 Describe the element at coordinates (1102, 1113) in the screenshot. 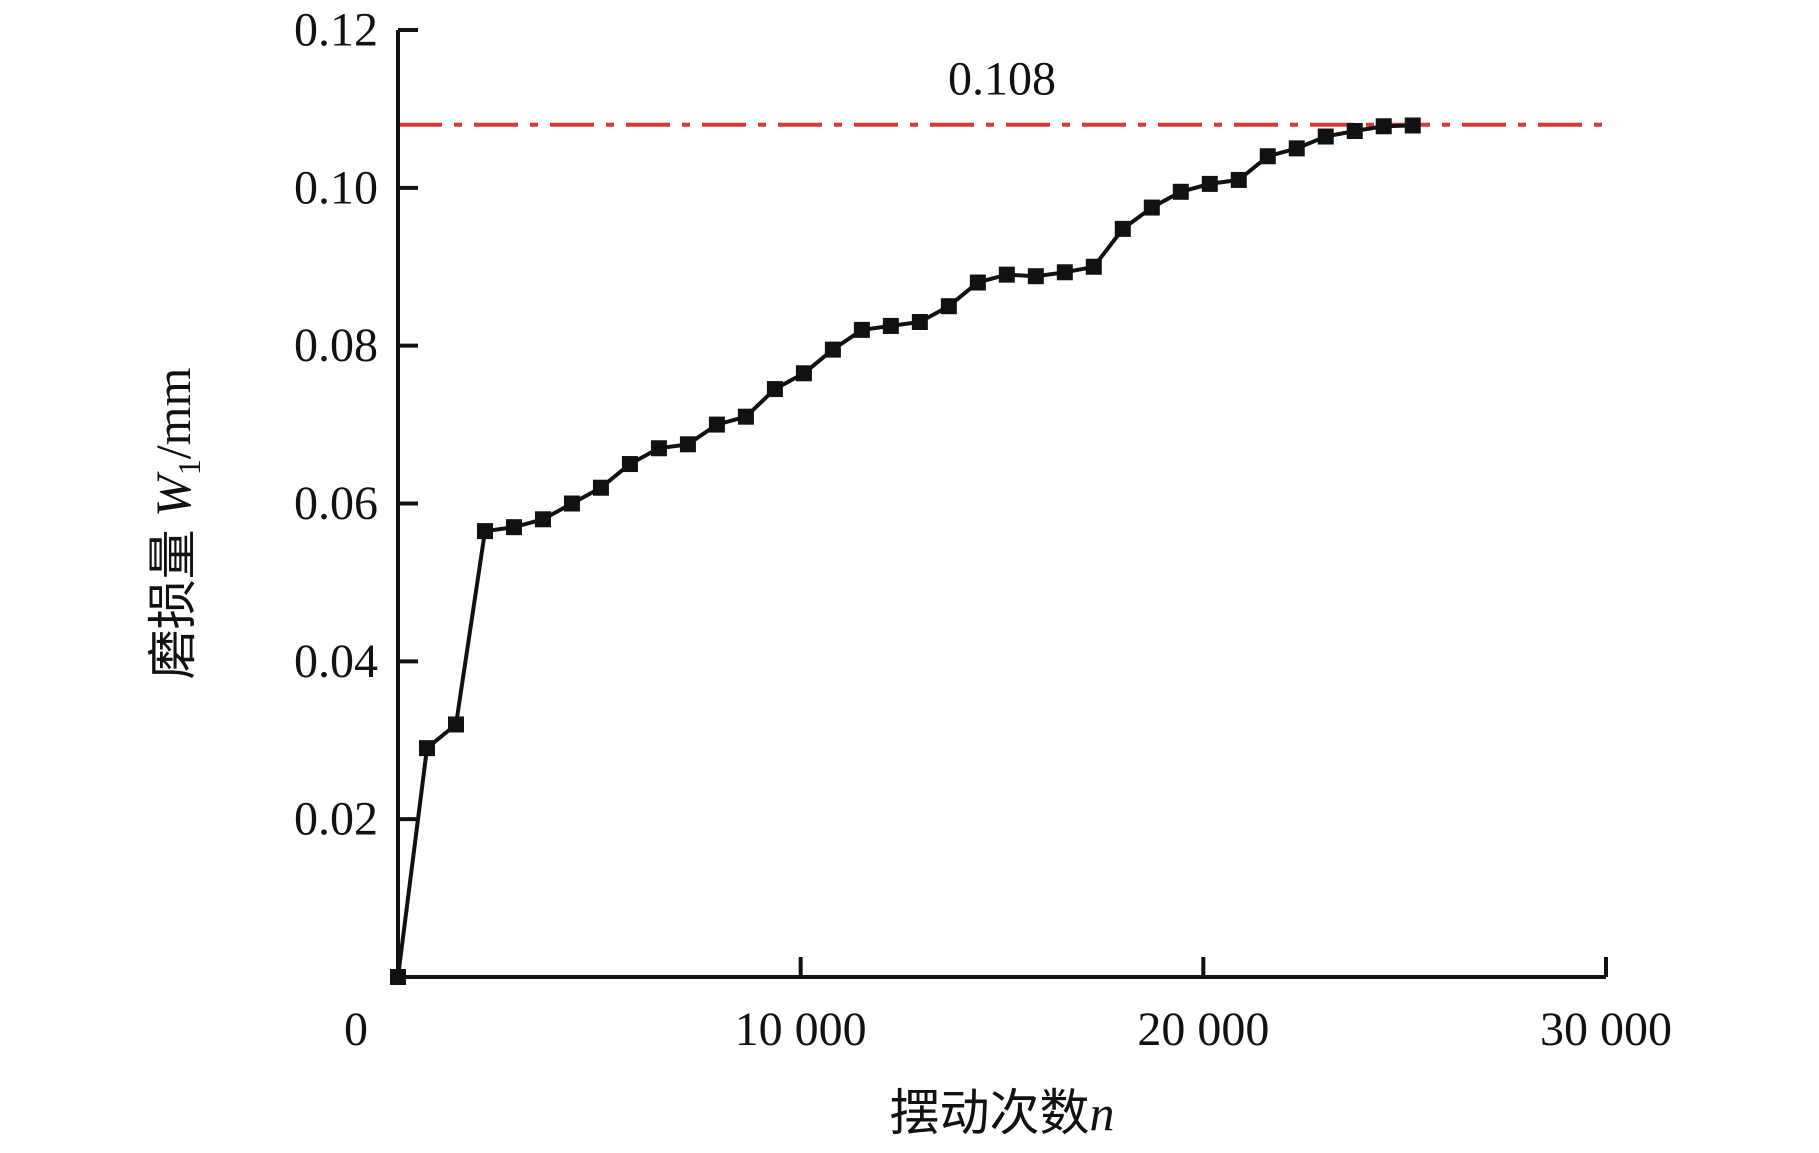

I see `x-axis-title-var: n` at that location.